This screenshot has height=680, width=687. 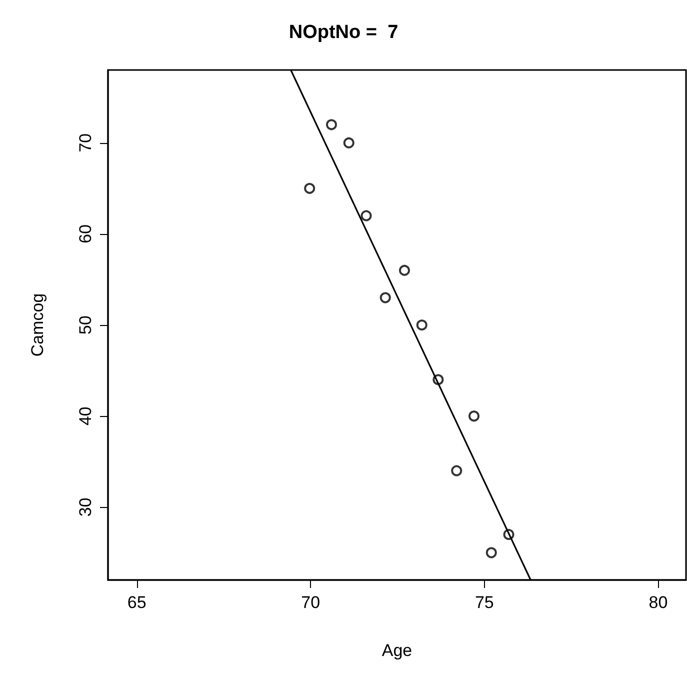 I want to click on x-tick-label: 75, so click(x=484, y=602).